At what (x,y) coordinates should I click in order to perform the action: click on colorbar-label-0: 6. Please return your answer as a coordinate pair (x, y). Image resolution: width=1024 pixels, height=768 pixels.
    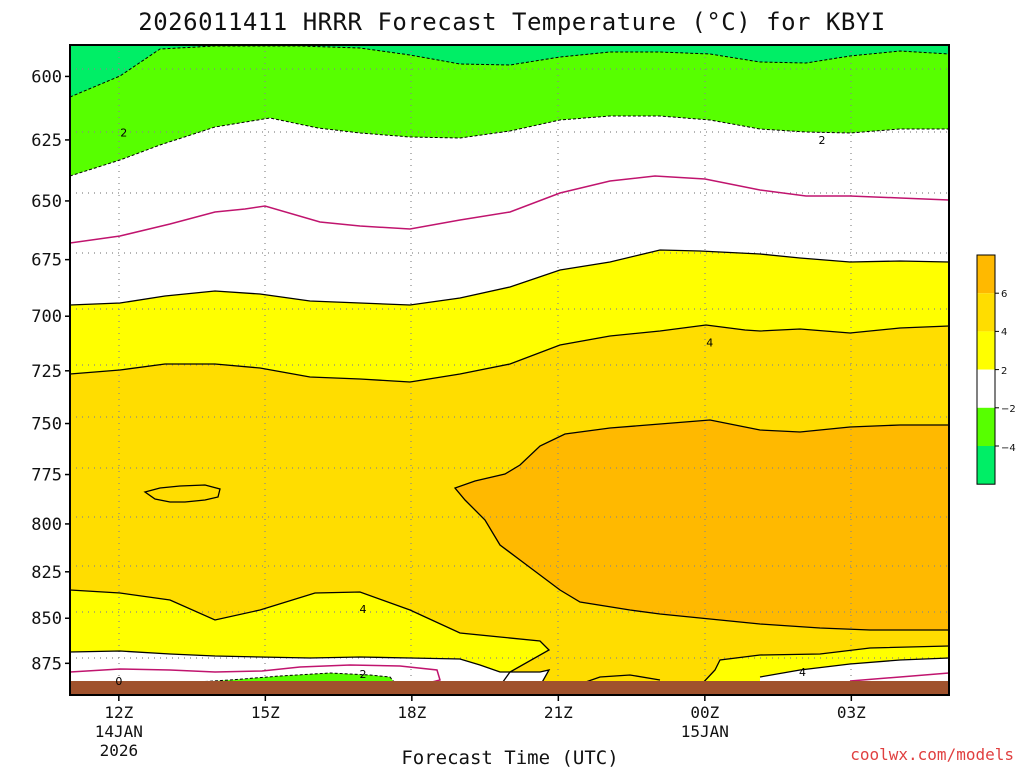
    Looking at the image, I should click on (1004, 294).